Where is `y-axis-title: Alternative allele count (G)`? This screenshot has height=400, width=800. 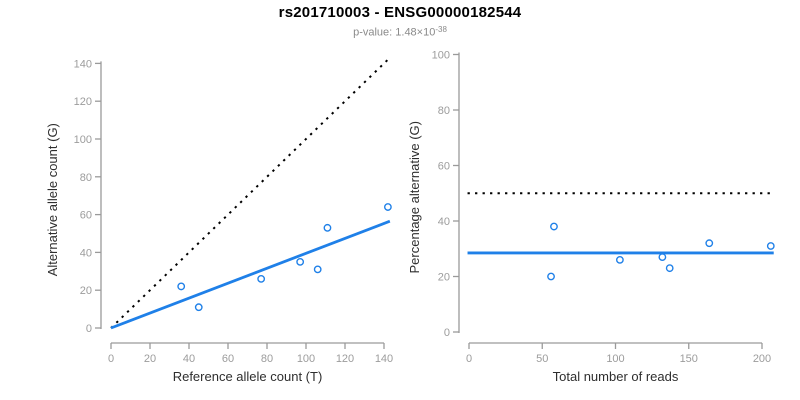 y-axis-title: Alternative allele count (G) is located at coordinates (52, 199).